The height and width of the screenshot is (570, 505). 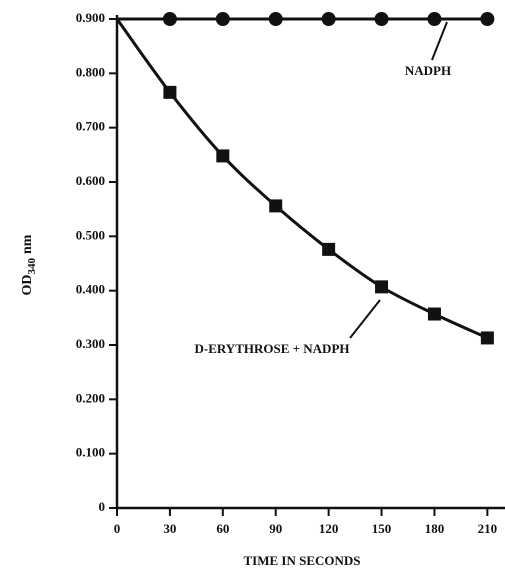 I want to click on y-tick-label: 0.100, so click(x=90, y=452).